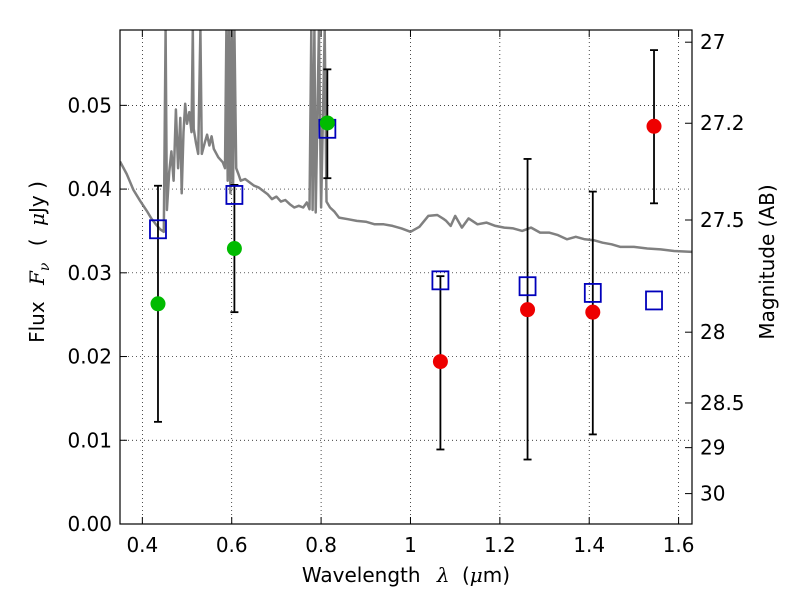  What do you see at coordinates (722, 220) in the screenshot?
I see `y2-tick-label: 27.5` at bounding box center [722, 220].